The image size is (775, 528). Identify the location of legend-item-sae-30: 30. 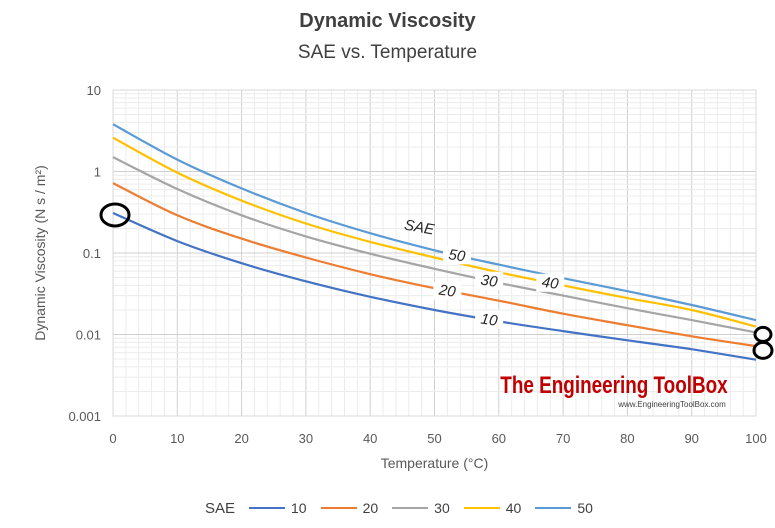
(421, 508).